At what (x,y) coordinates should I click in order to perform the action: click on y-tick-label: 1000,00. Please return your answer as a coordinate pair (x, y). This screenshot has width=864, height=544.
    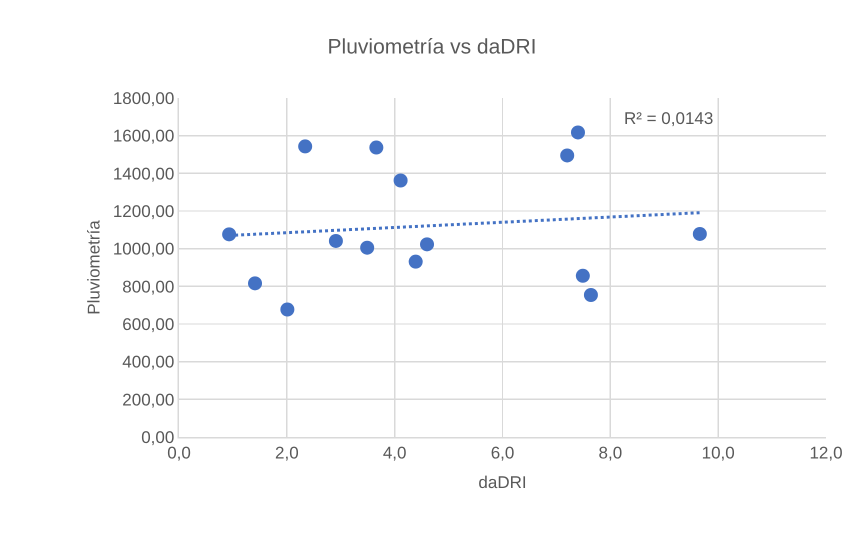
    Looking at the image, I should click on (143, 249).